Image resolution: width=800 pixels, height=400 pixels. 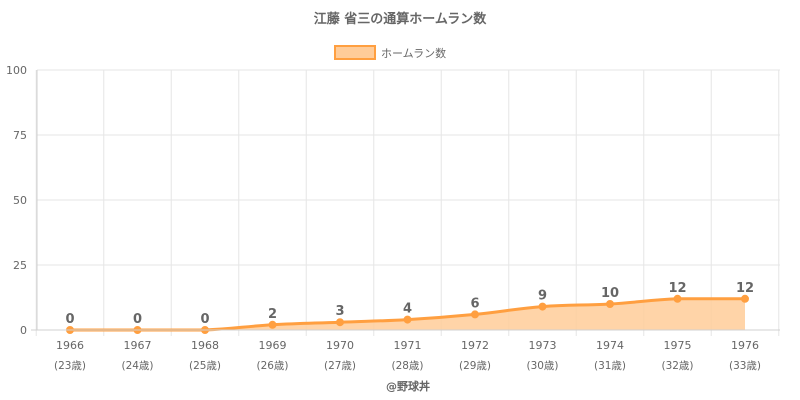 I want to click on data-label: 3, so click(x=339, y=311).